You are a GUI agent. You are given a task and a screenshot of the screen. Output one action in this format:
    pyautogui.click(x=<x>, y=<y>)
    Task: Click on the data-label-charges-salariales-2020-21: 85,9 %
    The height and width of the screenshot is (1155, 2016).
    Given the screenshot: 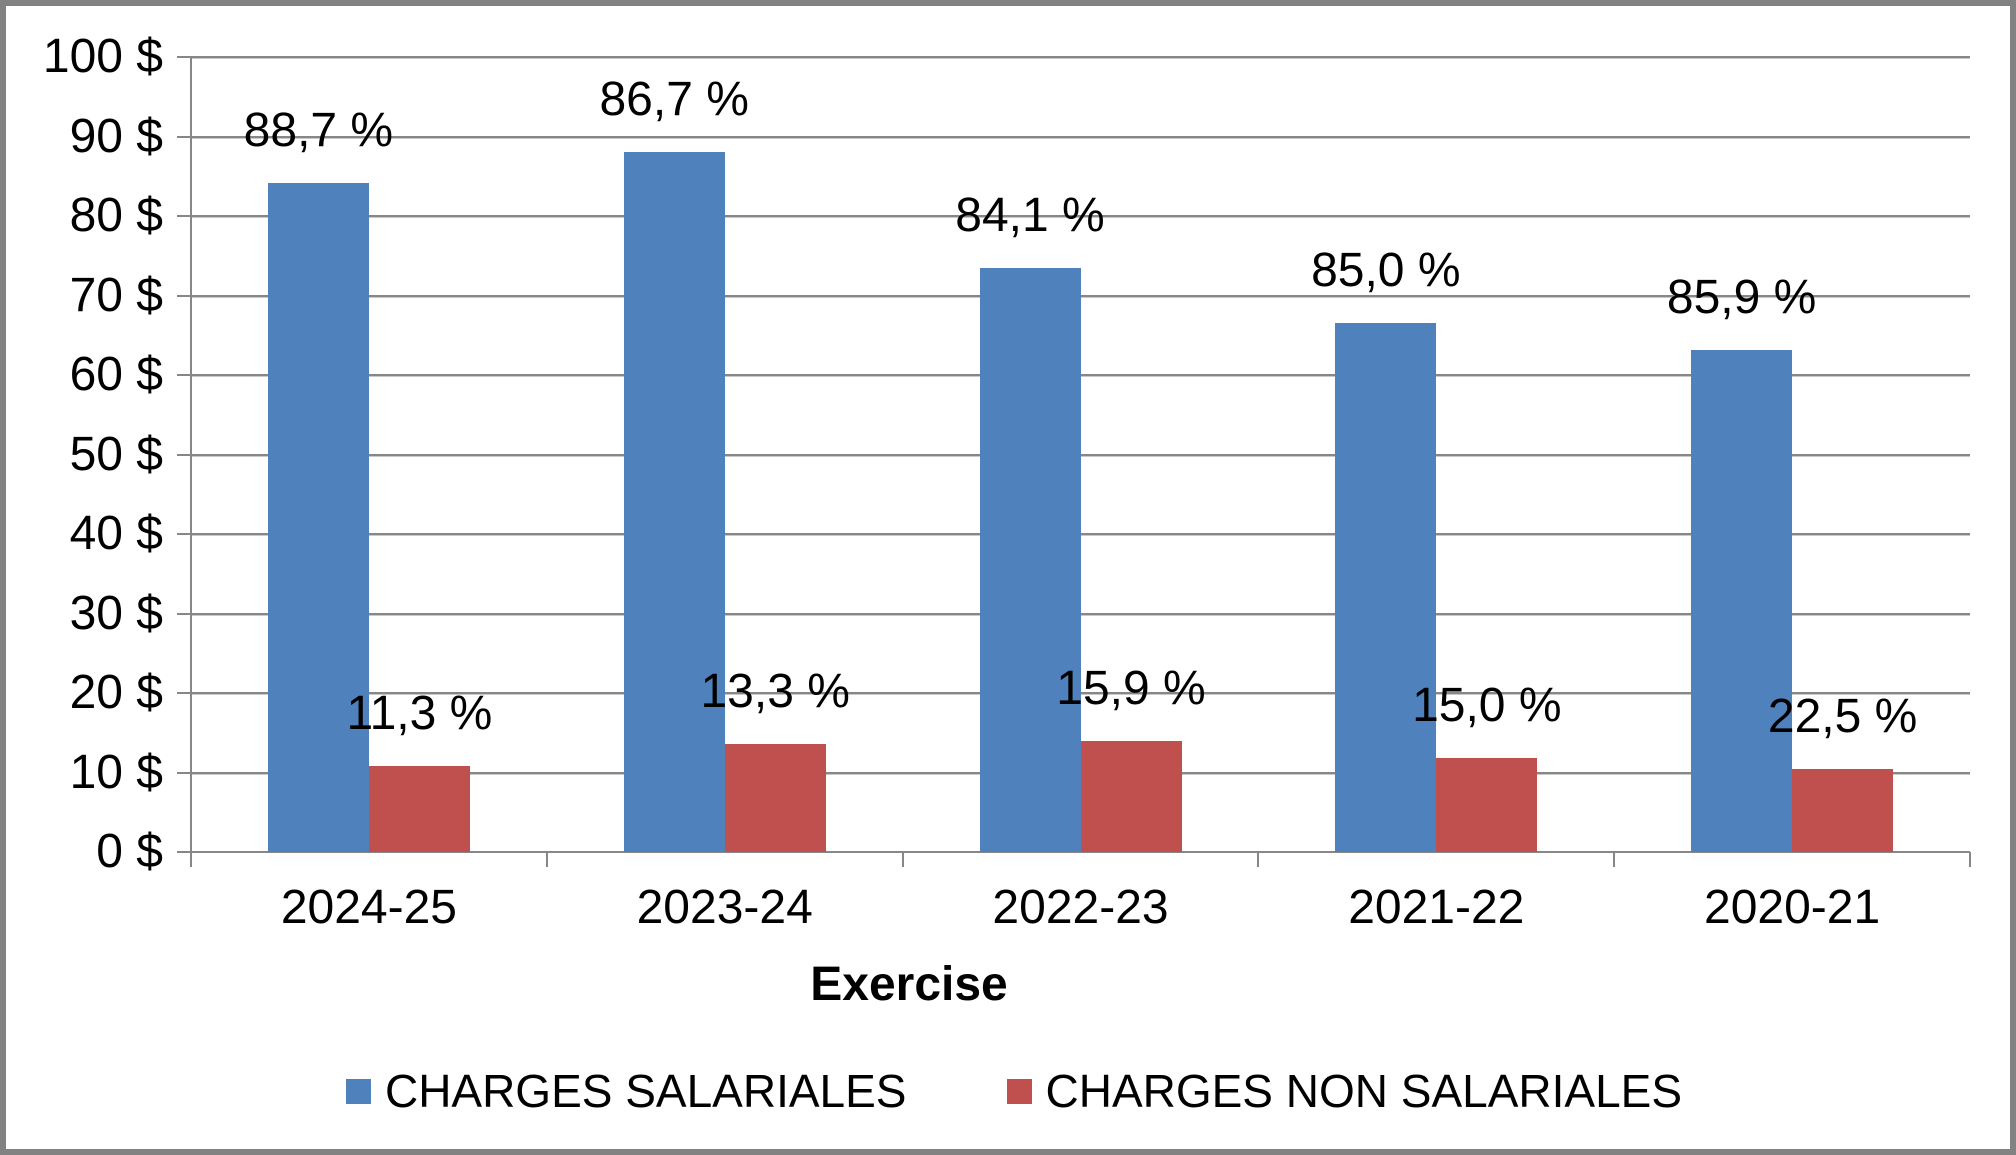 What is the action you would take?
    pyautogui.click(x=1741, y=297)
    